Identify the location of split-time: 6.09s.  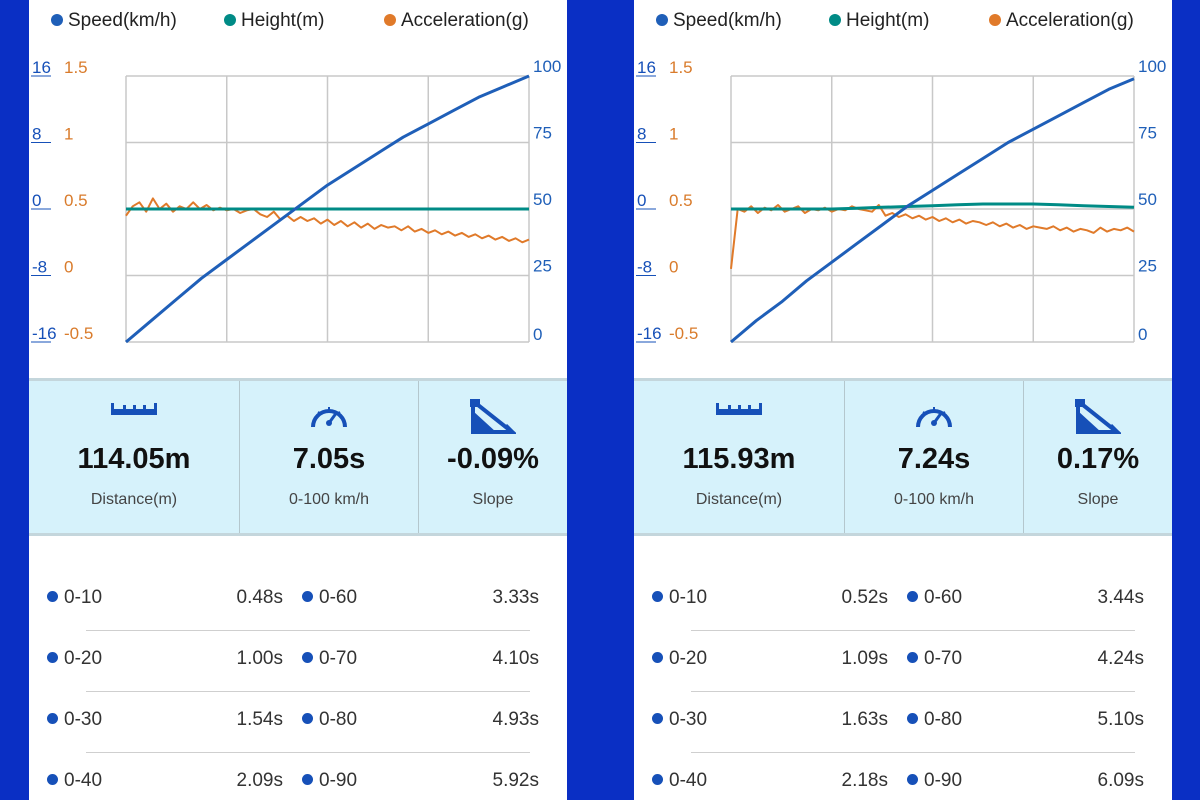
(1120, 780).